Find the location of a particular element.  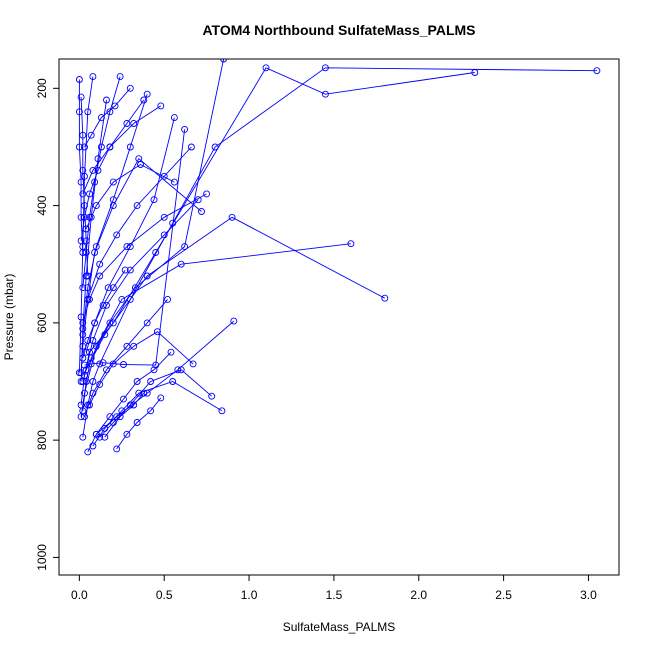

x-axis: 0.0 0.5 1.0 1.5 2.0 2.5 3.0 is located at coordinates (334, 588).